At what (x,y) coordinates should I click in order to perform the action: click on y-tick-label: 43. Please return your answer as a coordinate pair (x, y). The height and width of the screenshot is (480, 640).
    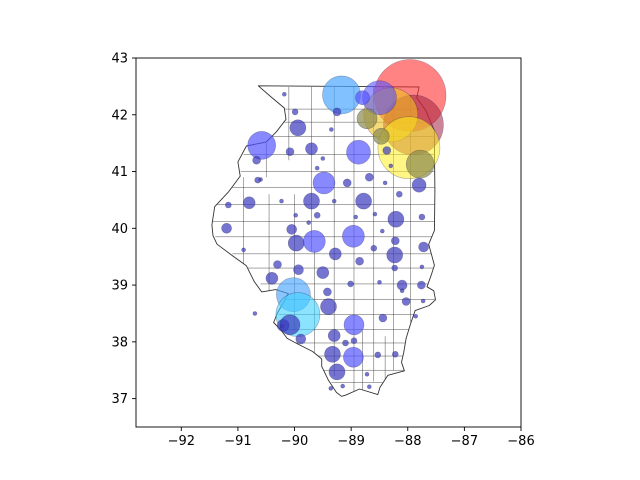
    Looking at the image, I should click on (119, 59).